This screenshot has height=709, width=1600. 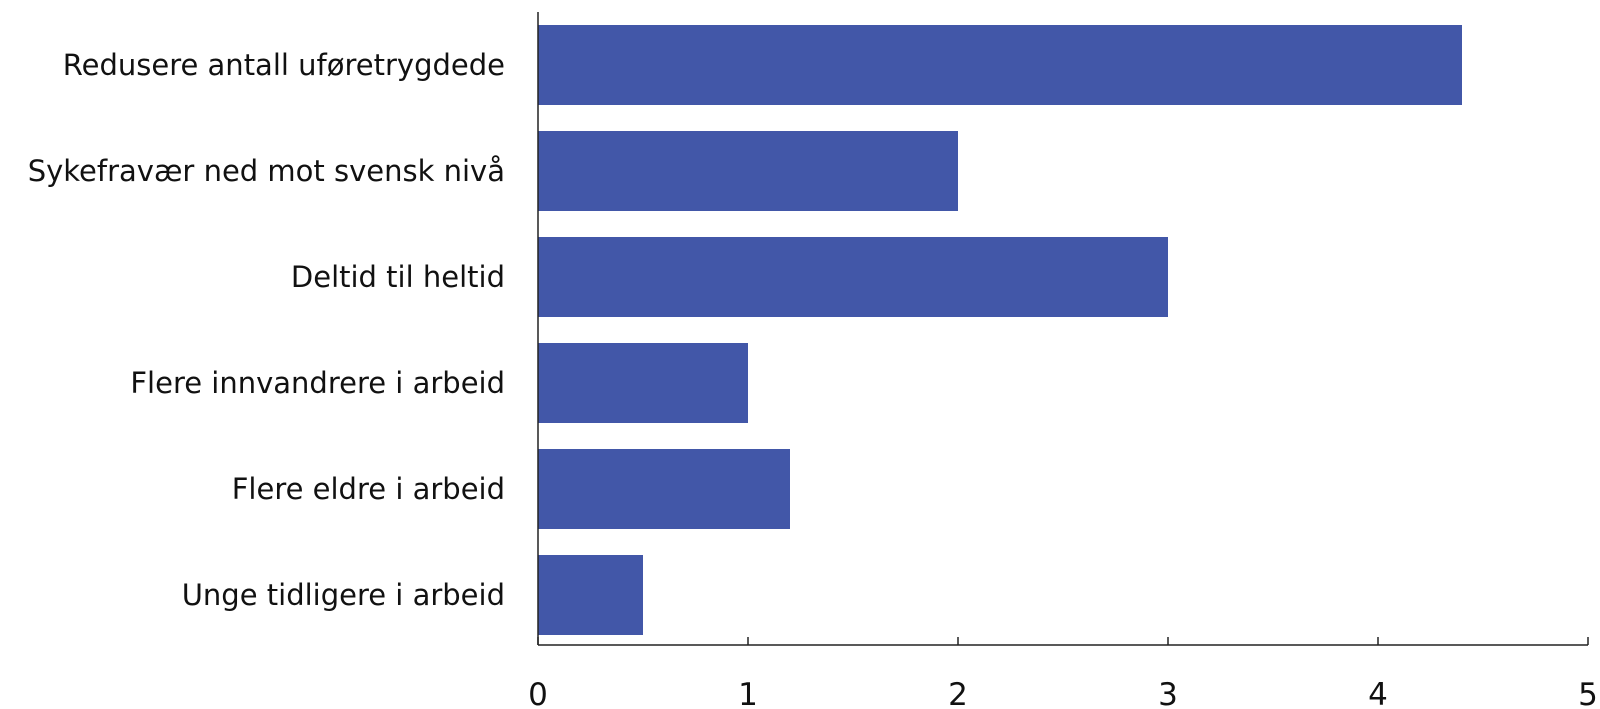 I want to click on category-label-sykefravaer-ned-mot-svensk-niva: Sykefravær ned mot svensk nivå, so click(x=266, y=171).